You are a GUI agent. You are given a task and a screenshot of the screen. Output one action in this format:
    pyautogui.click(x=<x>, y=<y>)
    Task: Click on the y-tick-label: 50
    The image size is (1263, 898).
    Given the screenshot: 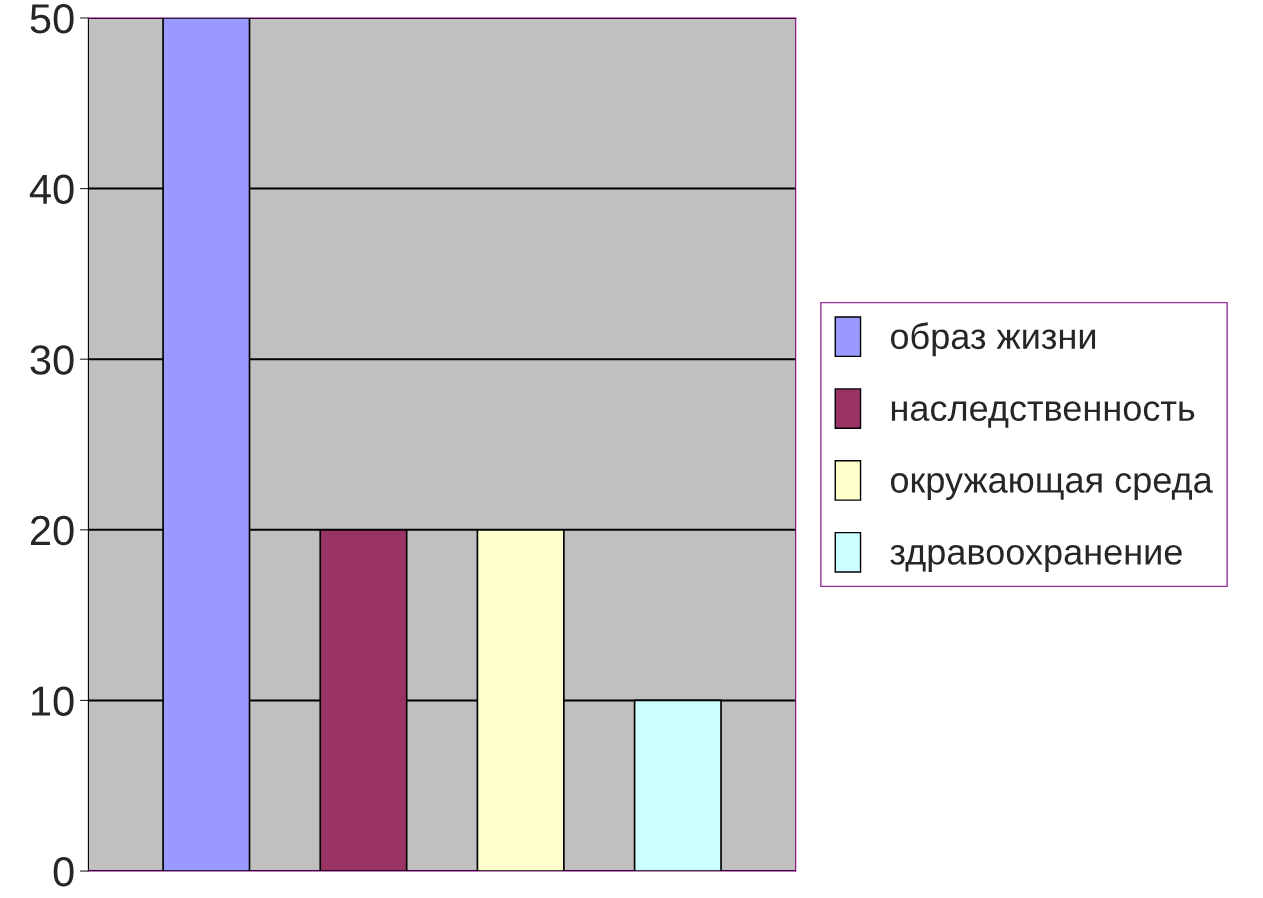 What is the action you would take?
    pyautogui.click(x=52, y=18)
    